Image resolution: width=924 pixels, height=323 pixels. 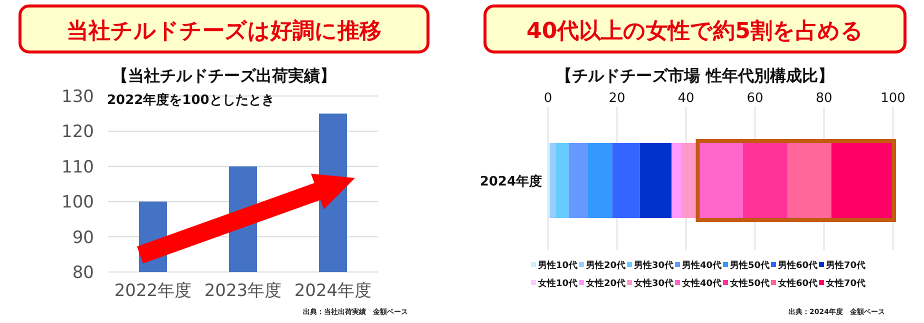 What do you see at coordinates (224, 31) in the screenshot?
I see `chart-title: 当社チルドチーズは好調に推移` at bounding box center [224, 31].